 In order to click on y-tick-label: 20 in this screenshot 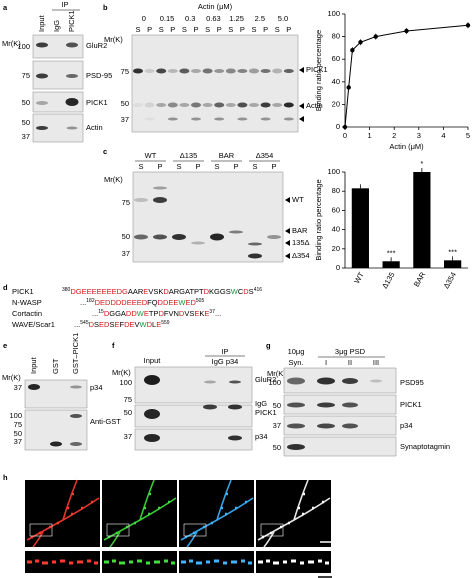, I will do `click(336, 103)`.